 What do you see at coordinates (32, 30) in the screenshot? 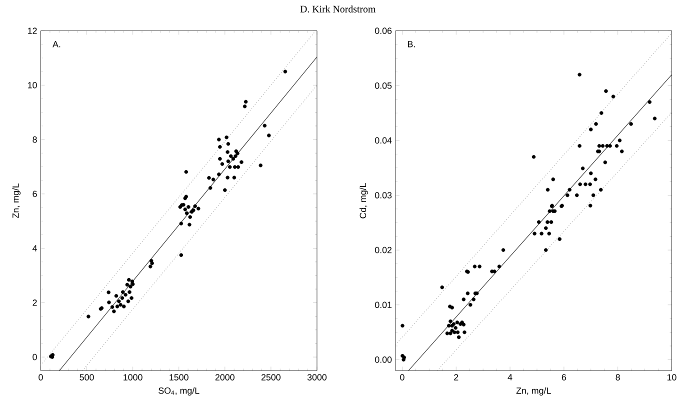
I see `y-tick-label: 12` at bounding box center [32, 30].